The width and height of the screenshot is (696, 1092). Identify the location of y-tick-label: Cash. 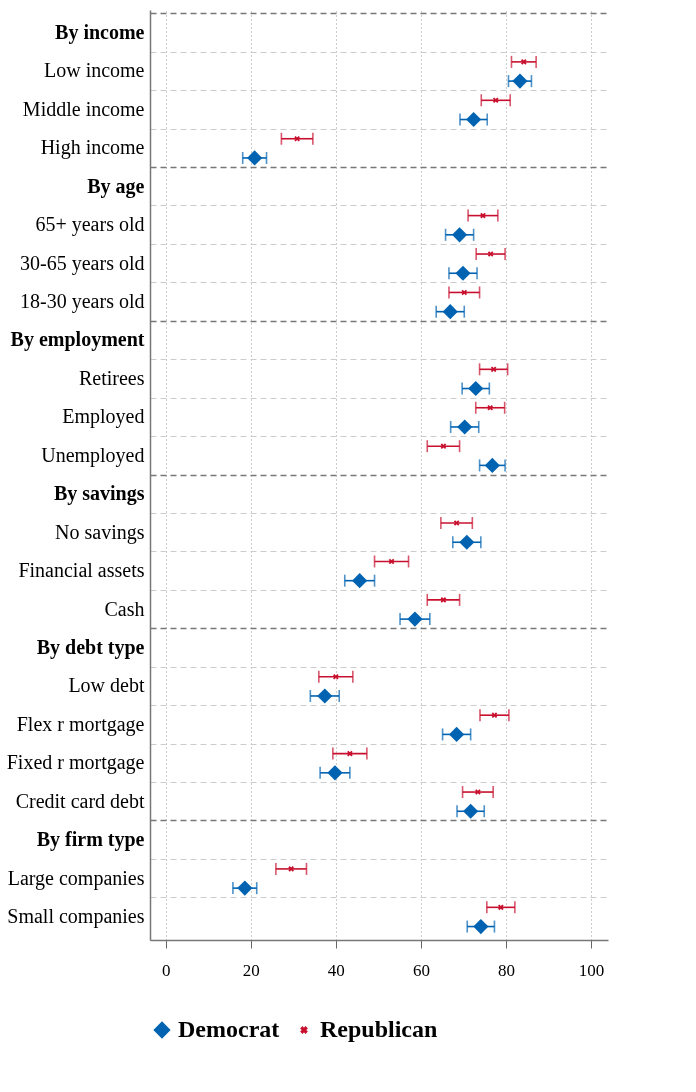
(124, 608).